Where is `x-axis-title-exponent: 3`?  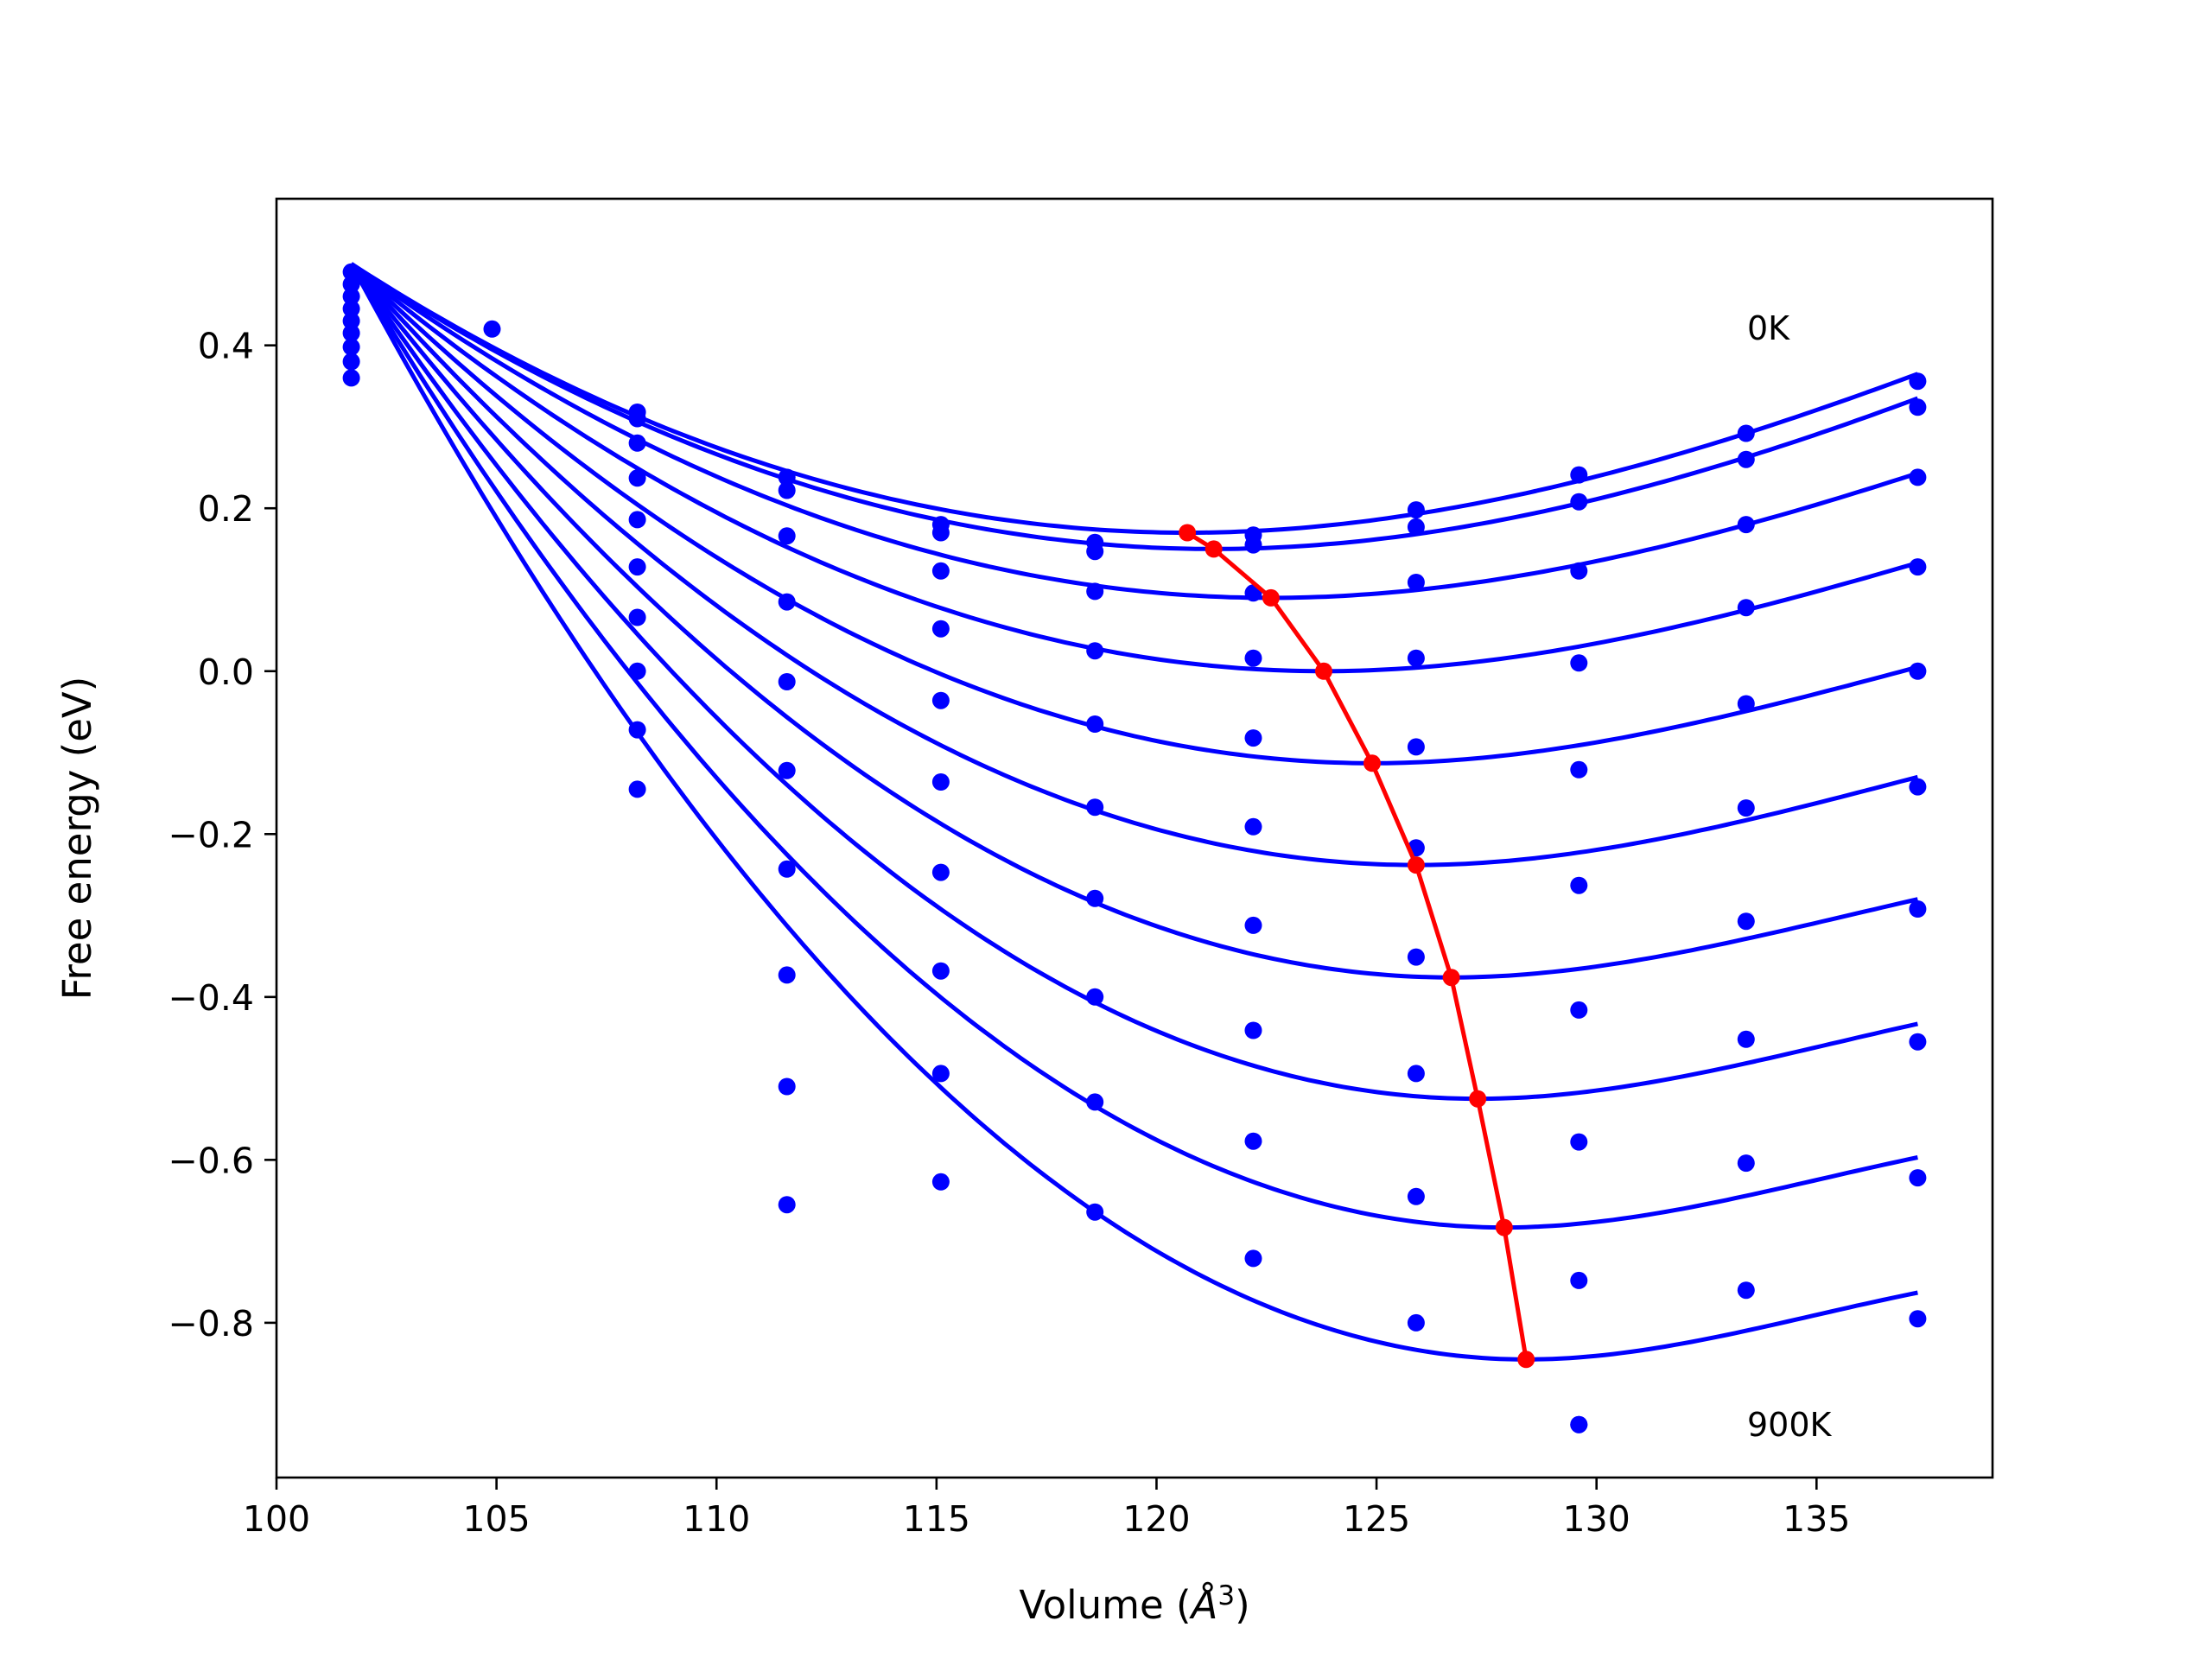 x-axis-title-exponent: 3 is located at coordinates (1226, 1595).